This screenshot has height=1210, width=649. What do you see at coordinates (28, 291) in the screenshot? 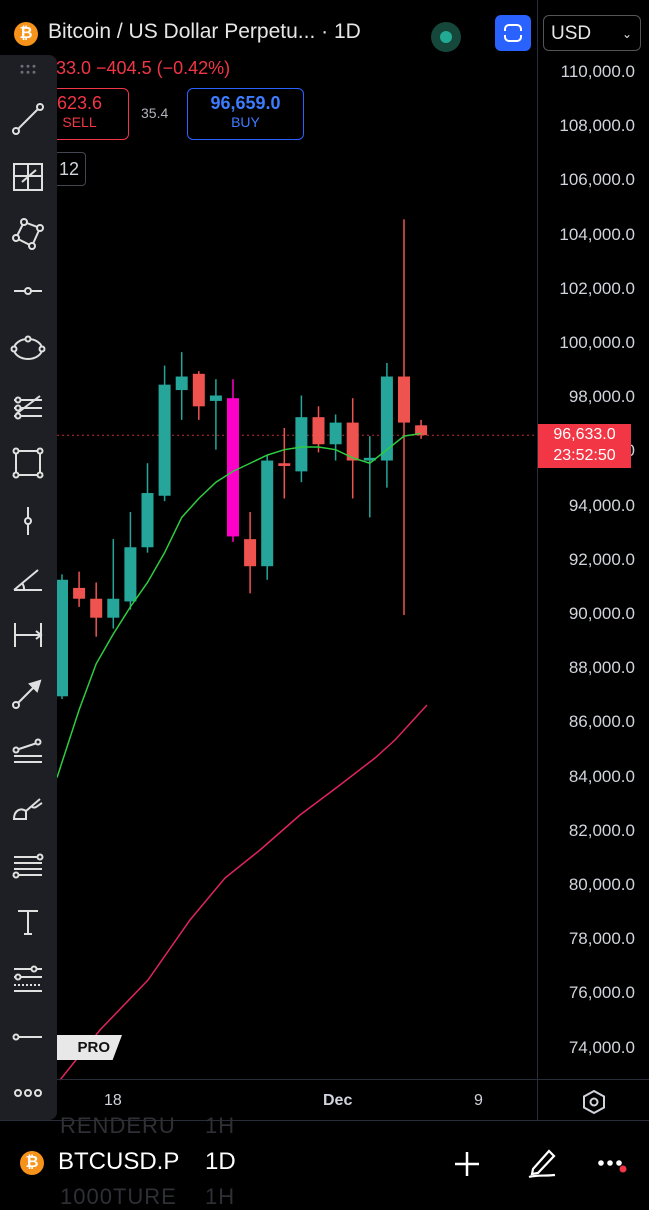
I see `horizontal-ray-icon` at bounding box center [28, 291].